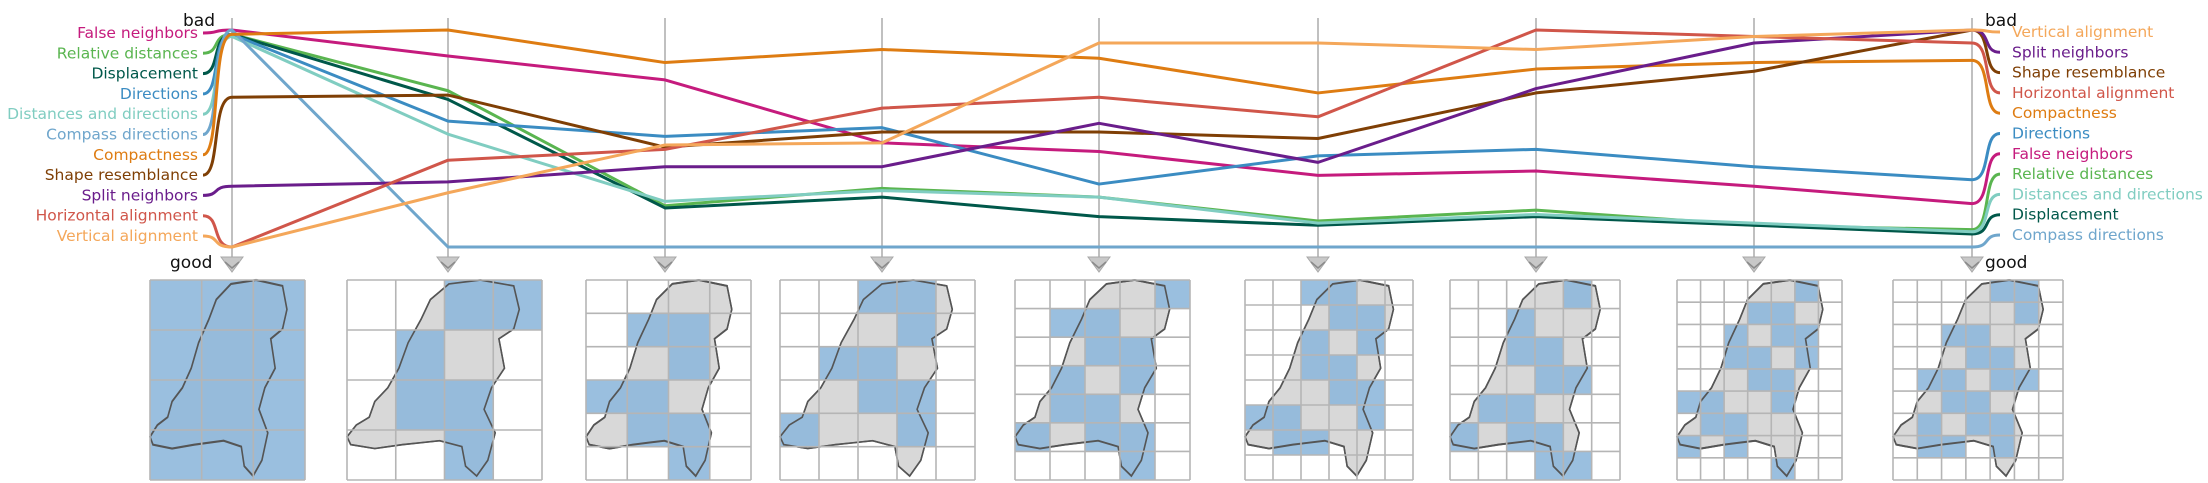 The image size is (2208, 483). What do you see at coordinates (2064, 113) in the screenshot?
I see `right-label-compactness: Compactness` at bounding box center [2064, 113].